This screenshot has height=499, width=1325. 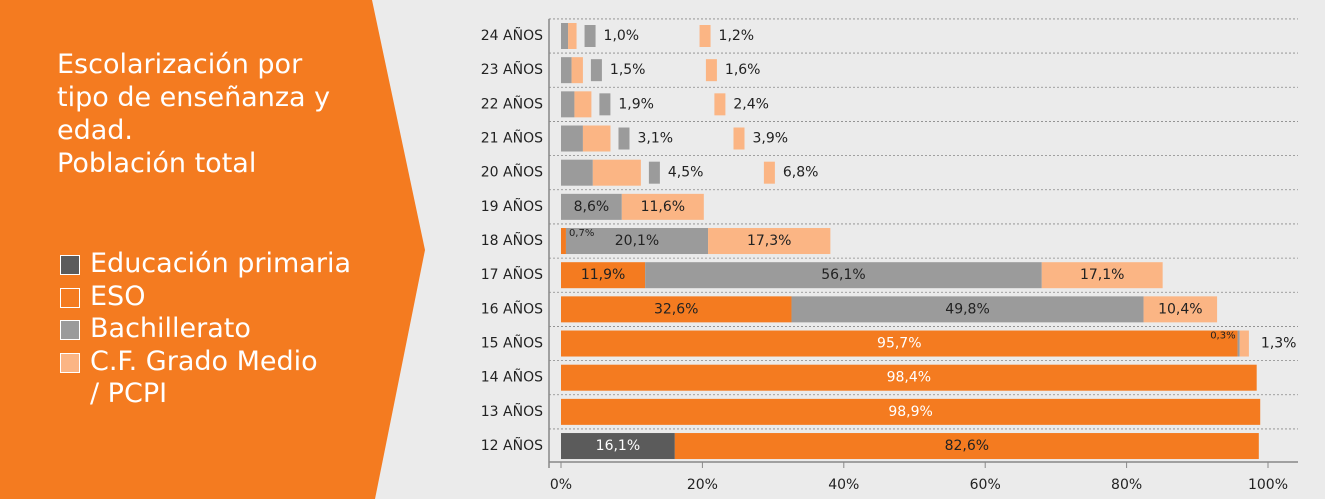 What do you see at coordinates (985, 485) in the screenshot?
I see `x-tick-label: 60%` at bounding box center [985, 485].